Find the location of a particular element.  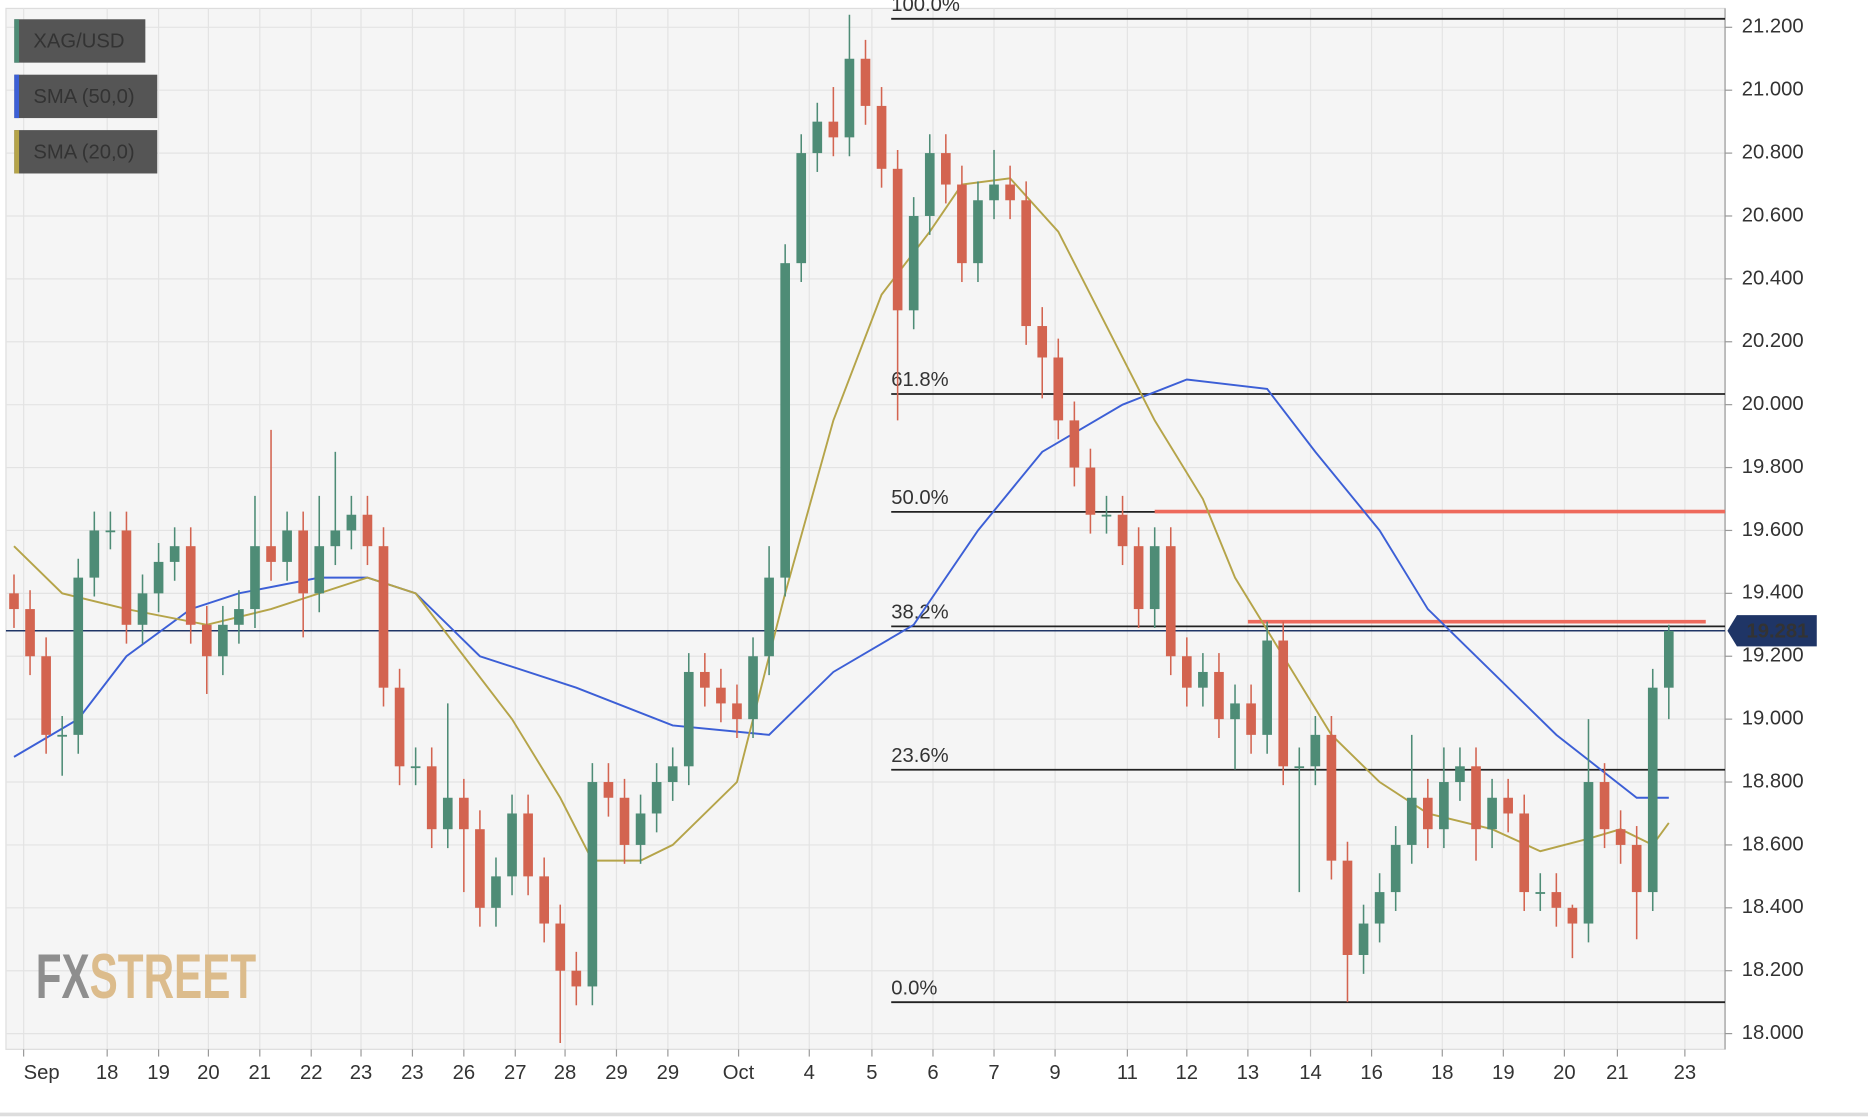

x-tick-label: 11 is located at coordinates (1127, 1073).